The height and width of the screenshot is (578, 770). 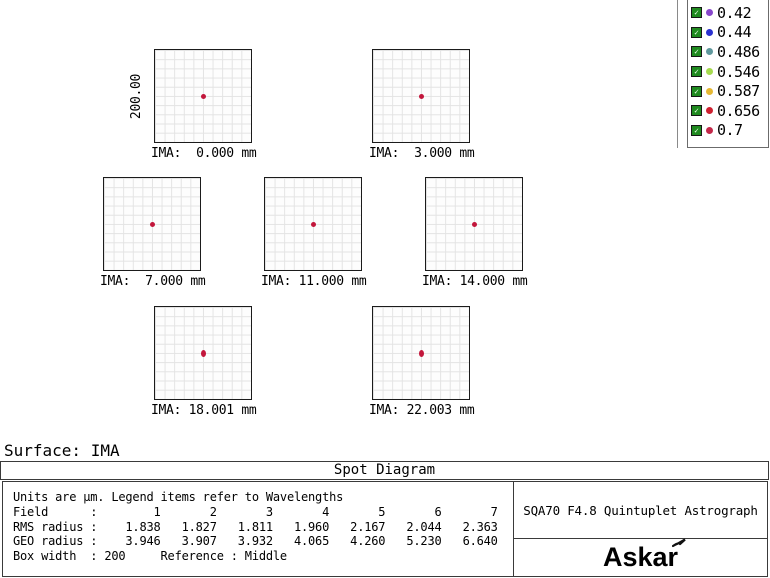 I want to click on wavelength-legend: ✓ 0.42 ✓ 0.44 ✓ 0.486 ✓ 0.546 ✓ 0.587 ✓ 0.656 ✓ 0.7, so click(x=728, y=74).